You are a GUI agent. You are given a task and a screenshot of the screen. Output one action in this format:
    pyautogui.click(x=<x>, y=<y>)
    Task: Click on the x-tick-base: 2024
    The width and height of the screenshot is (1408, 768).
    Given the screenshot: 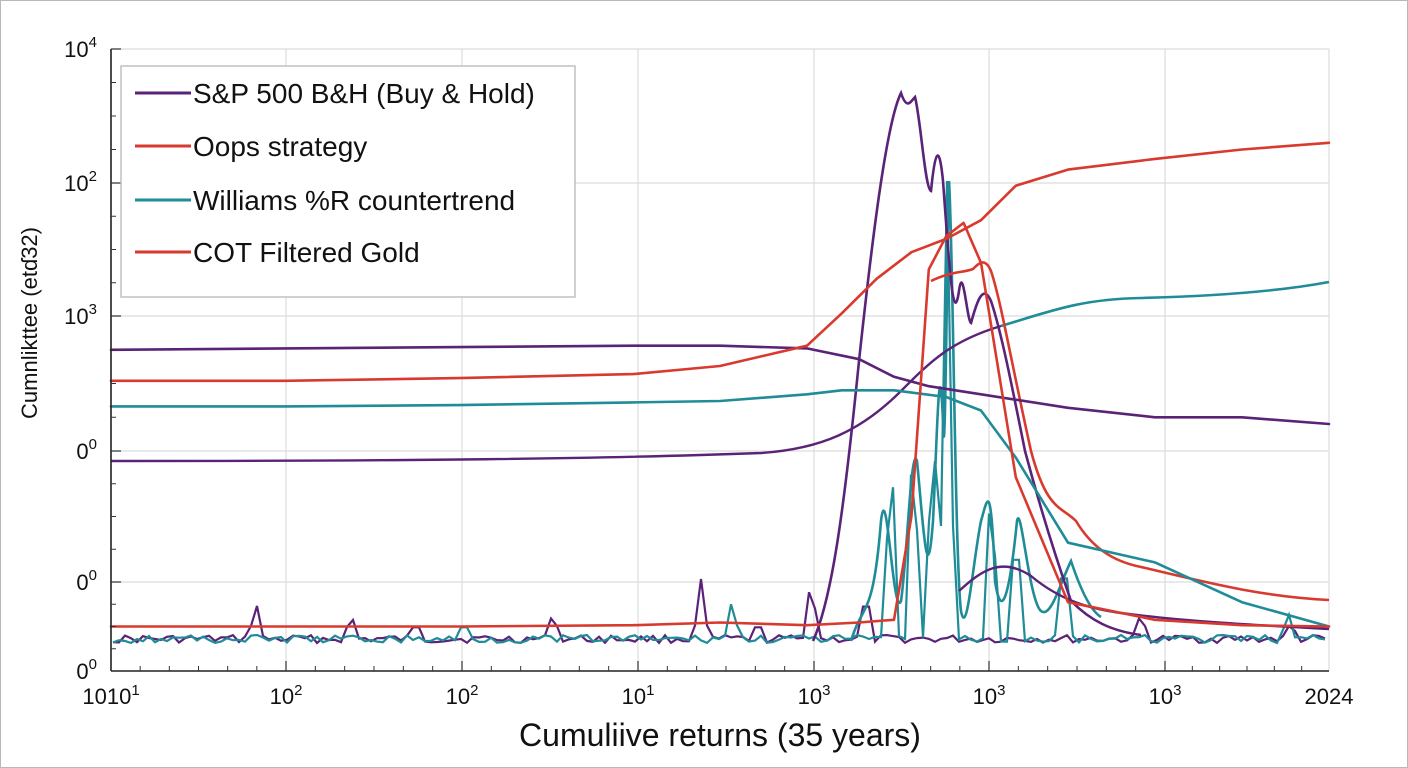 What is the action you would take?
    pyautogui.click(x=1329, y=696)
    